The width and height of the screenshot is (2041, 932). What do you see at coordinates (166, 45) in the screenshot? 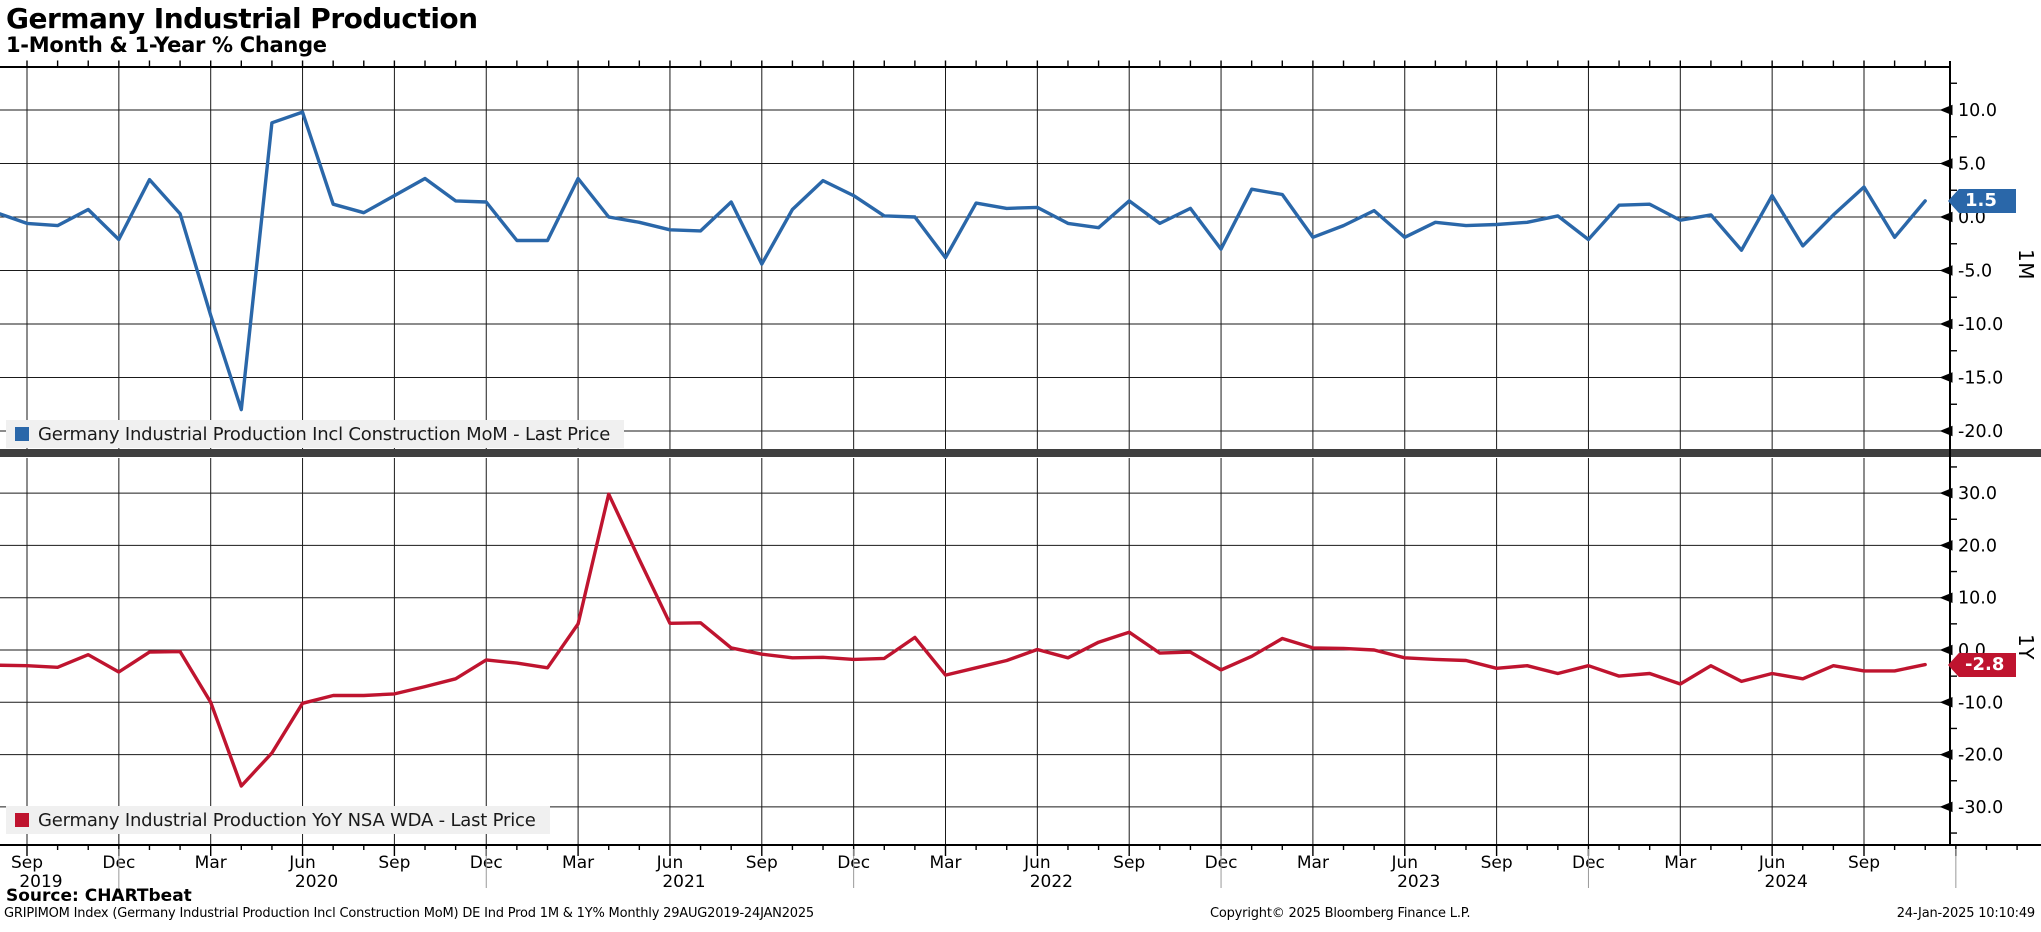
I see `page-subtitle: 1-Month & 1-Year % Change` at bounding box center [166, 45].